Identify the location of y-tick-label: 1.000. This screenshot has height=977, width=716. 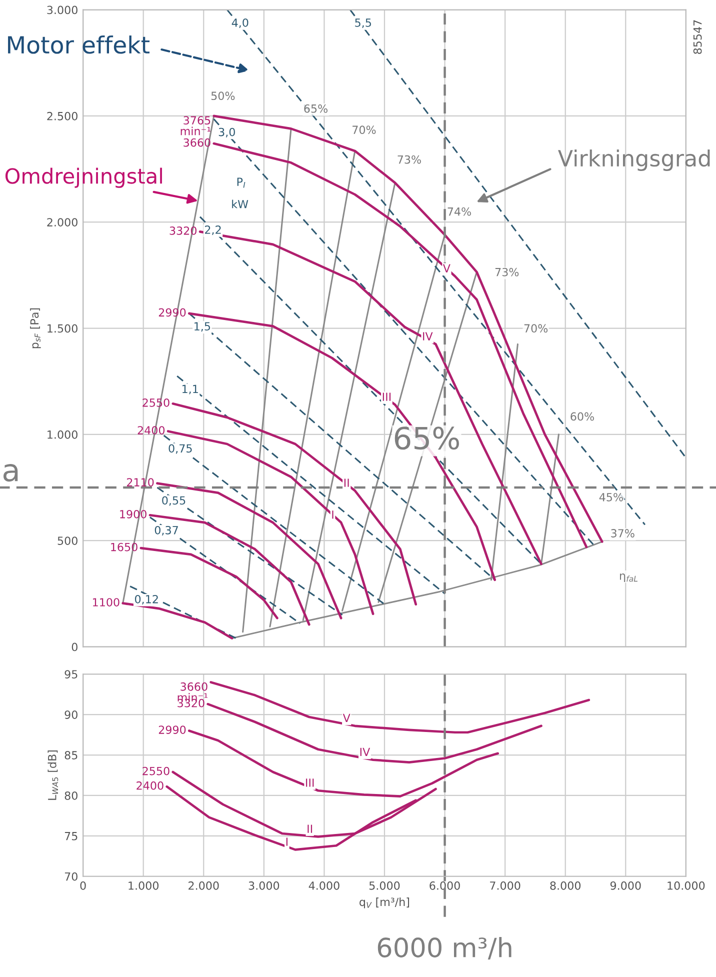
(63, 434).